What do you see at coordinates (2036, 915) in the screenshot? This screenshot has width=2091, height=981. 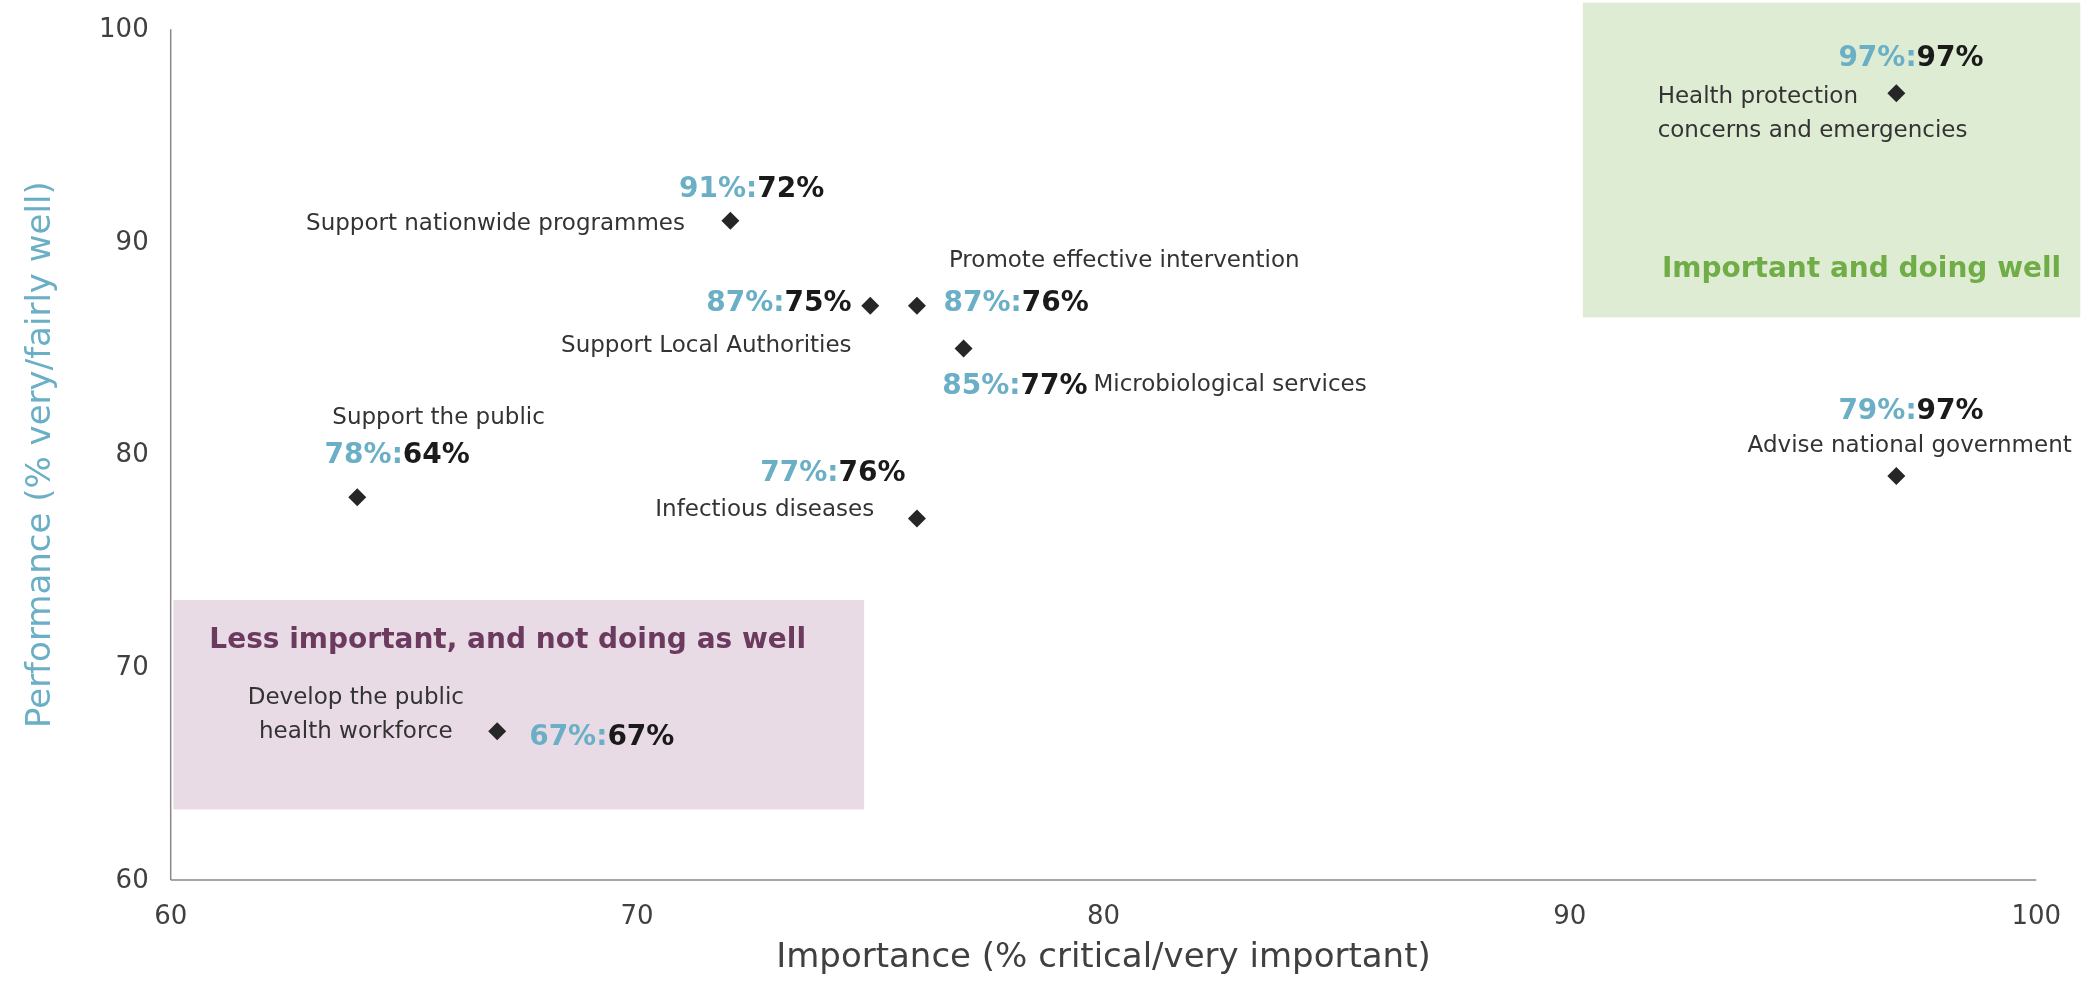 I see `x-tick-label: 100` at bounding box center [2036, 915].